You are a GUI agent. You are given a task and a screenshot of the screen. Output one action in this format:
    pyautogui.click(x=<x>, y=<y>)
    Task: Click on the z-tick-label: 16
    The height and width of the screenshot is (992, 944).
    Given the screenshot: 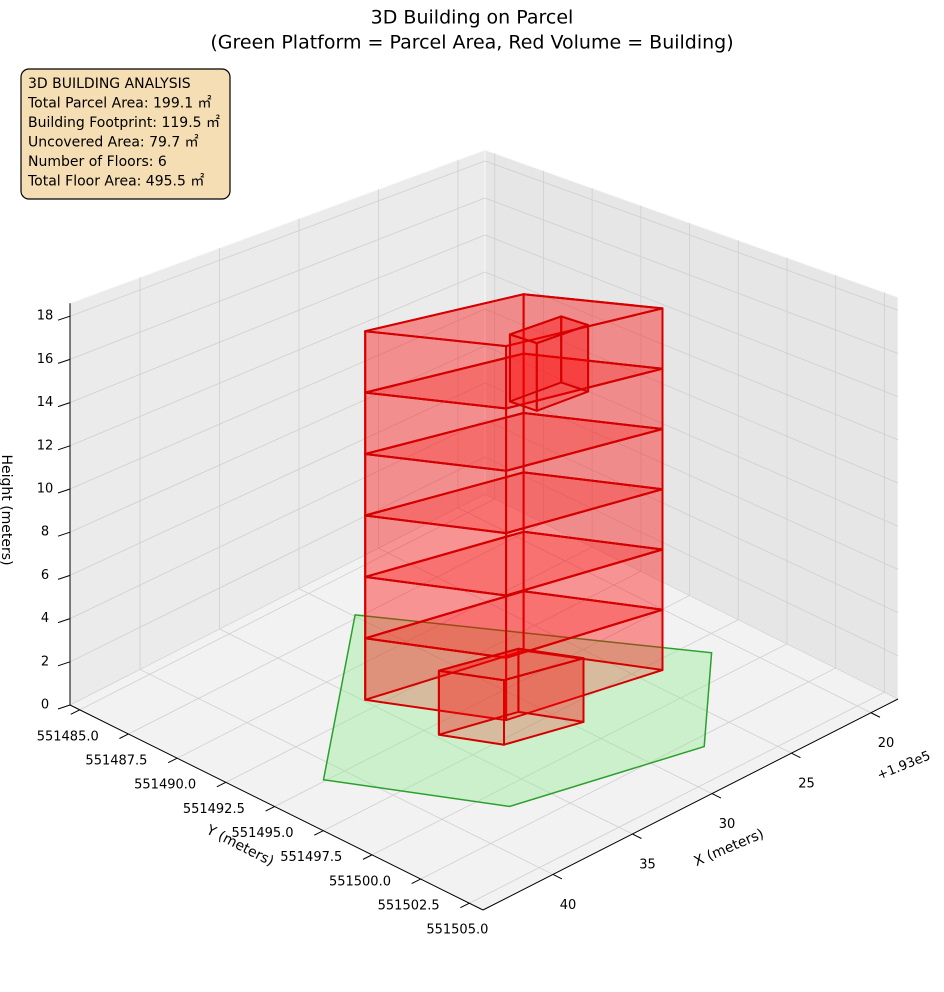 What is the action you would take?
    pyautogui.click(x=45, y=359)
    